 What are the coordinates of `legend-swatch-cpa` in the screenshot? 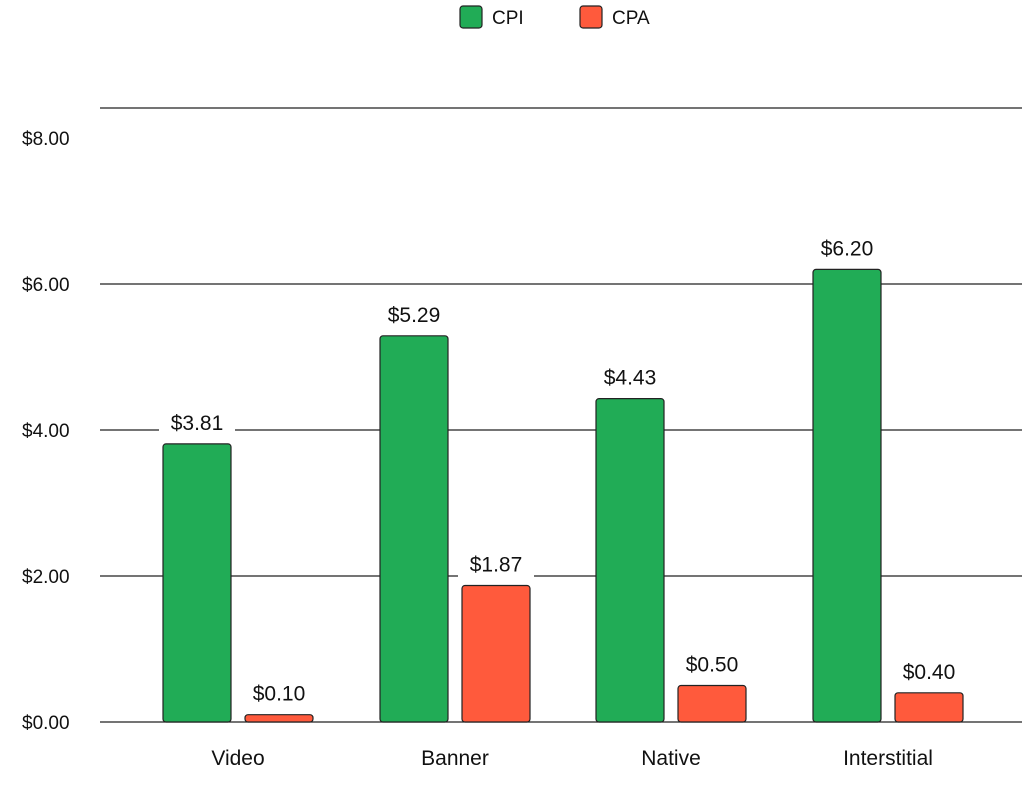 It's located at (591, 17).